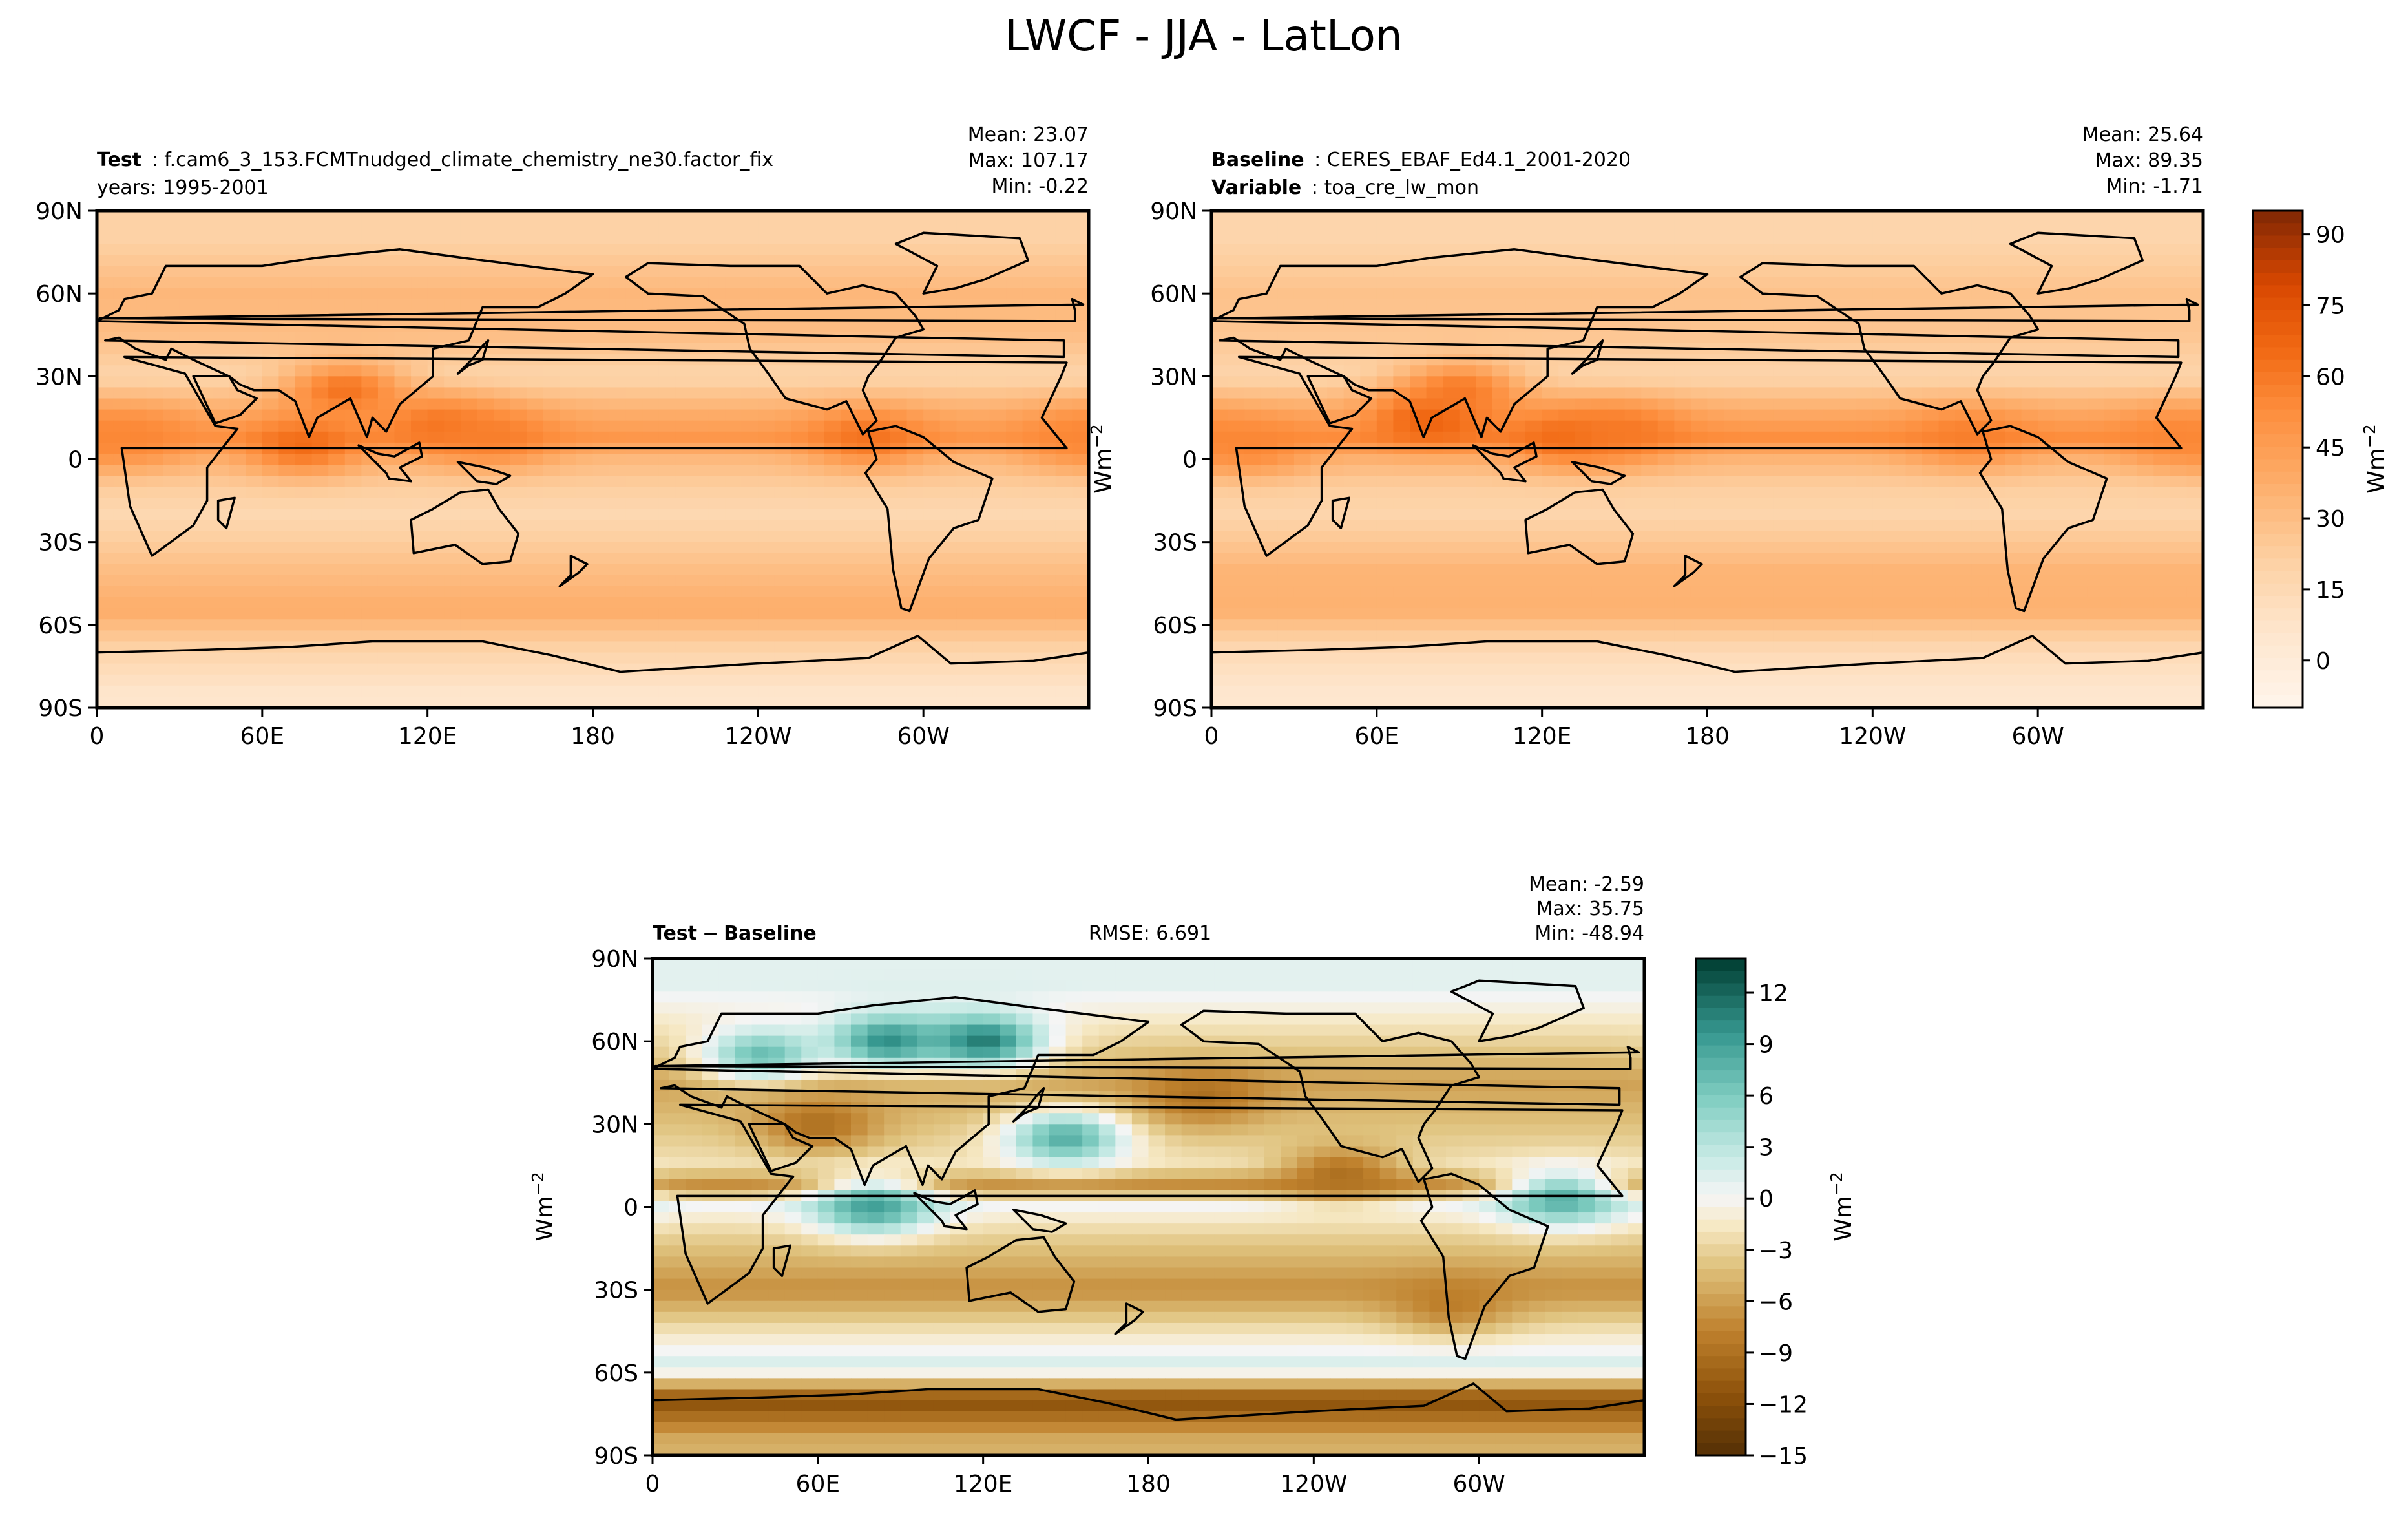 The image size is (2408, 1522). Describe the element at coordinates (60, 211) in the screenshot. I see `y-tick-label: 90N` at that location.